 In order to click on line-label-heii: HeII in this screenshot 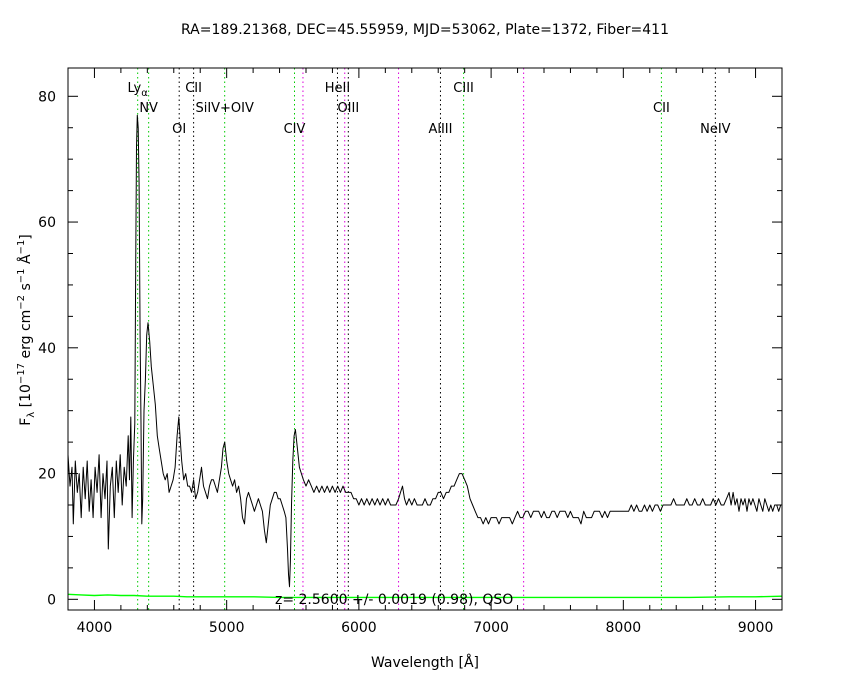, I will do `click(337, 88)`.